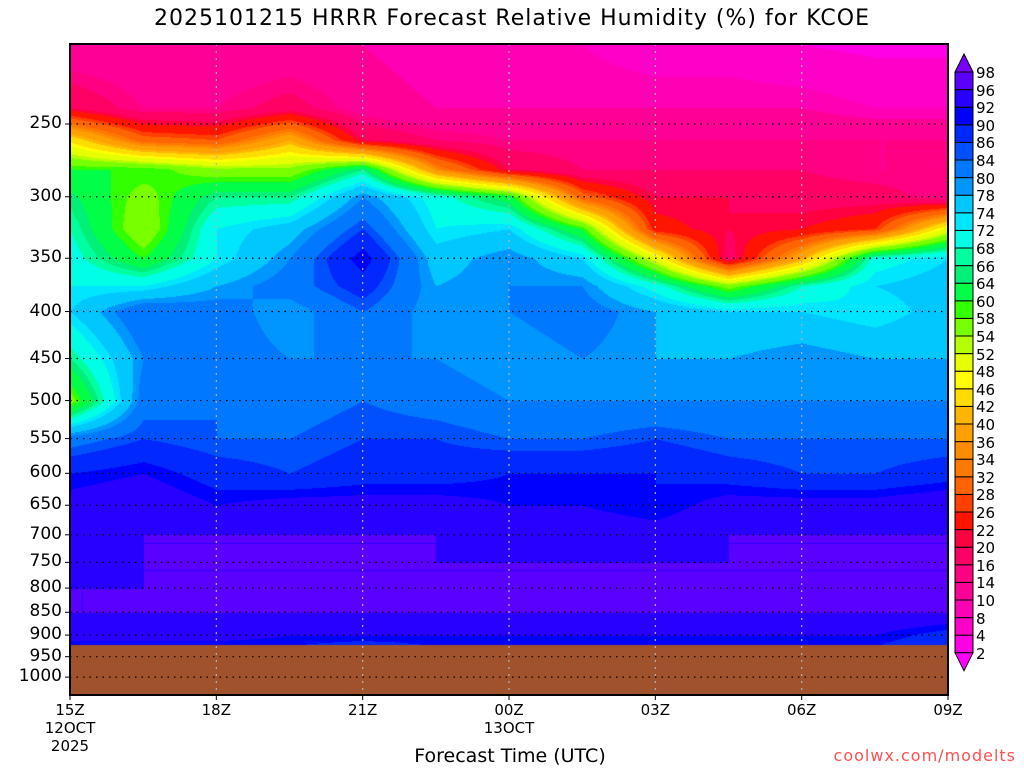 Image resolution: width=1024 pixels, height=768 pixels. I want to click on colorbar-label: 22, so click(986, 530).